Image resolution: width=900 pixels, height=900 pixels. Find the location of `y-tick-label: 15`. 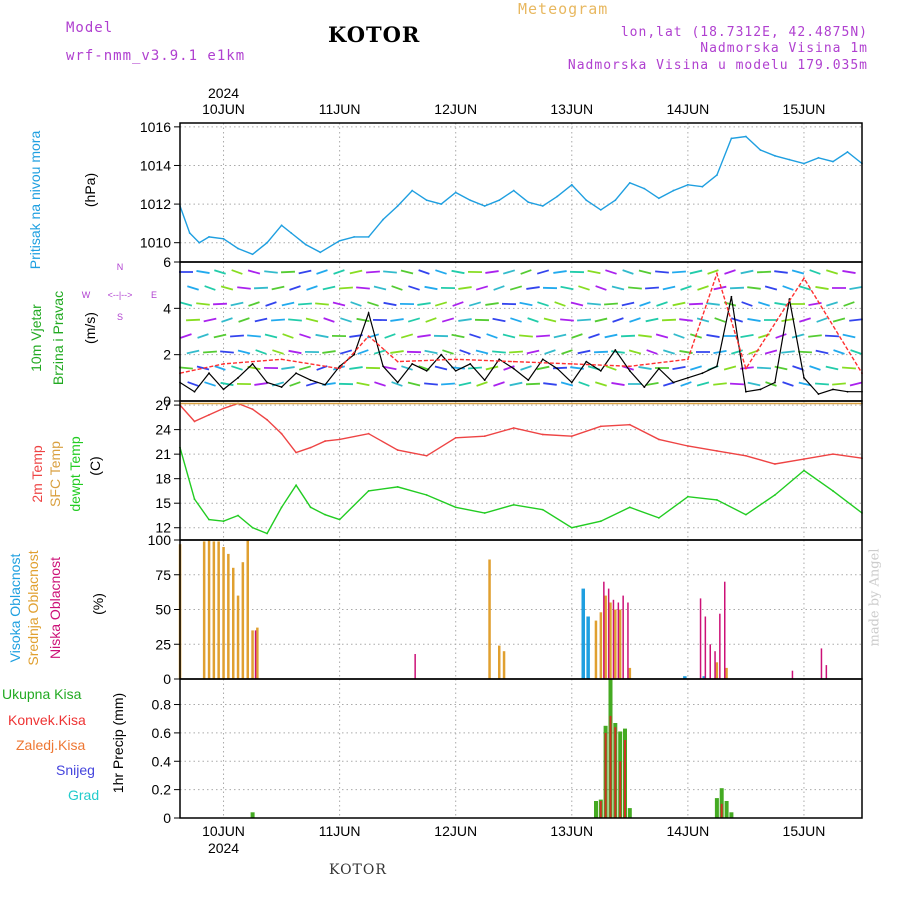

y-tick-label: 15 is located at coordinates (163, 503).